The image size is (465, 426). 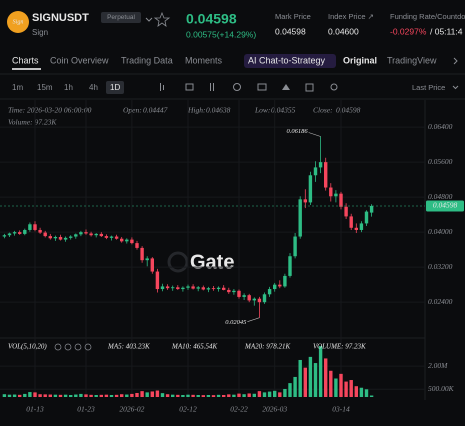 What do you see at coordinates (287, 60) in the screenshot?
I see `tab: AI Chat-to-Strategy` at bounding box center [287, 60].